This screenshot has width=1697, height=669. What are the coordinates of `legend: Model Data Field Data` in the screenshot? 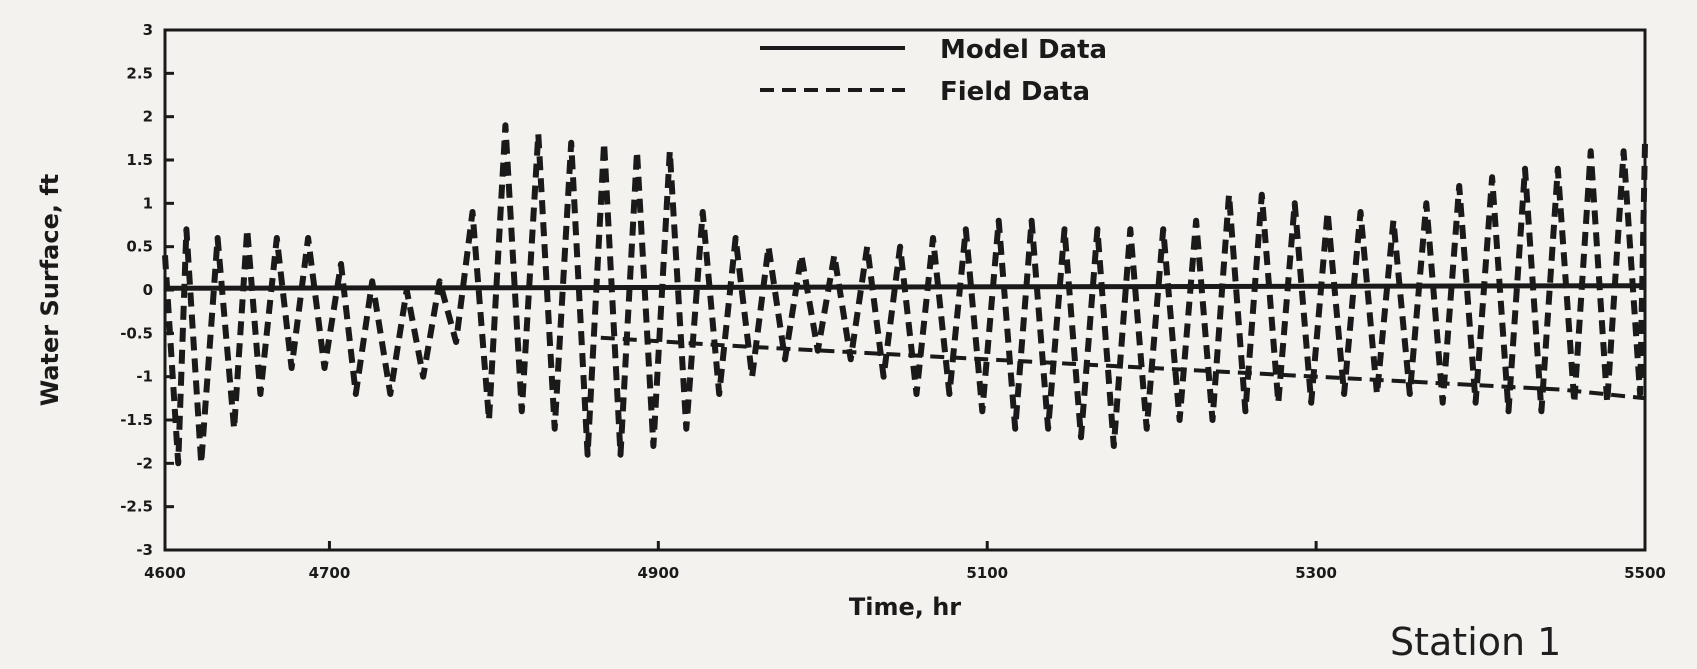 It's located at (933, 71).